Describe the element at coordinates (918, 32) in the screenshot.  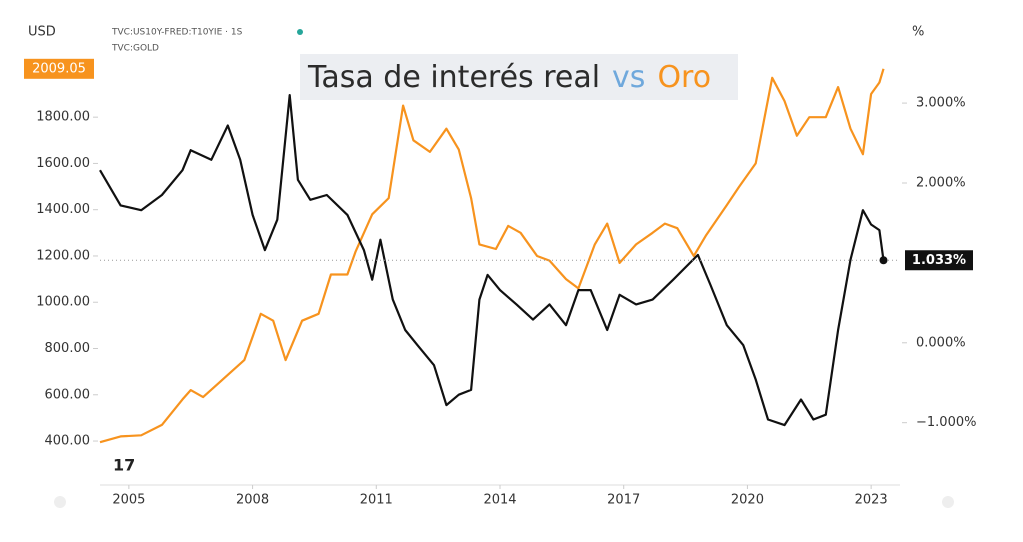
I see `y2-unit: %` at that location.